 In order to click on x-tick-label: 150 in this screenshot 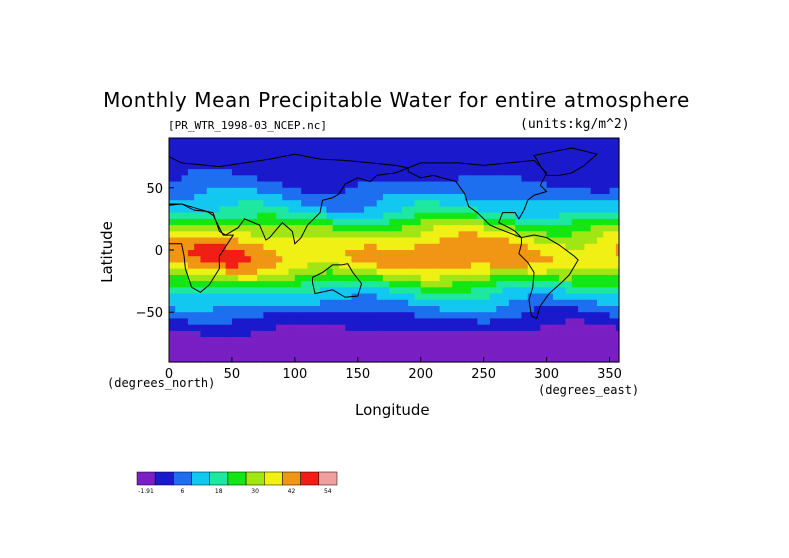, I will do `click(357, 374)`.